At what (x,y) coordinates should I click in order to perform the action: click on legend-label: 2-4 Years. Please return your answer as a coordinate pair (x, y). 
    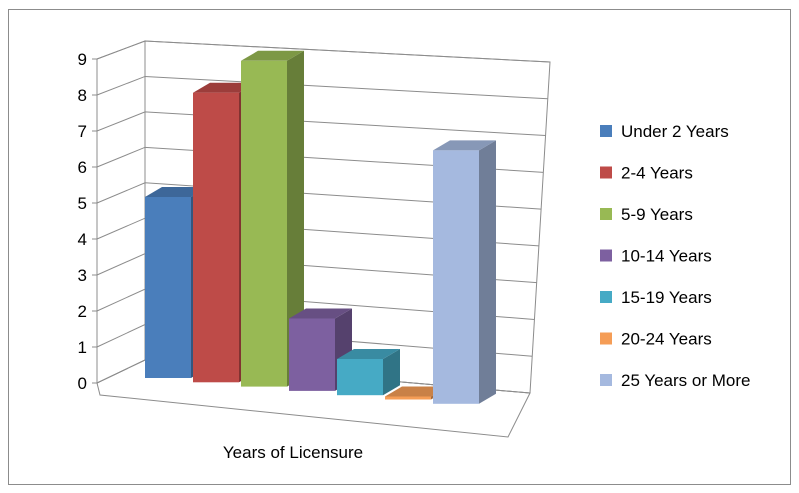
    Looking at the image, I should click on (657, 173).